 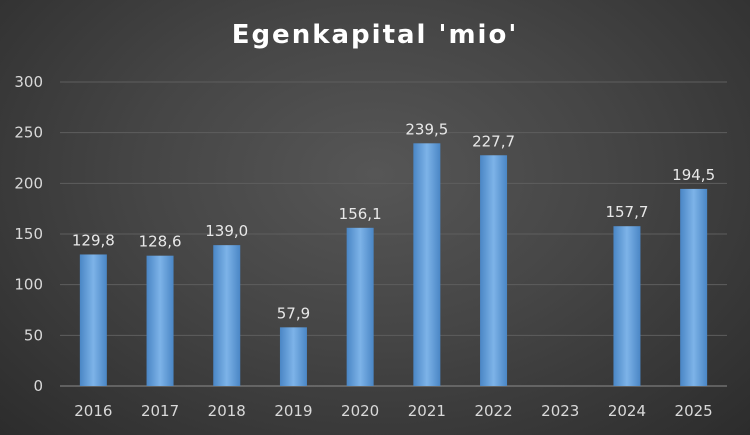 I want to click on data-label: 227,7, so click(x=493, y=141).